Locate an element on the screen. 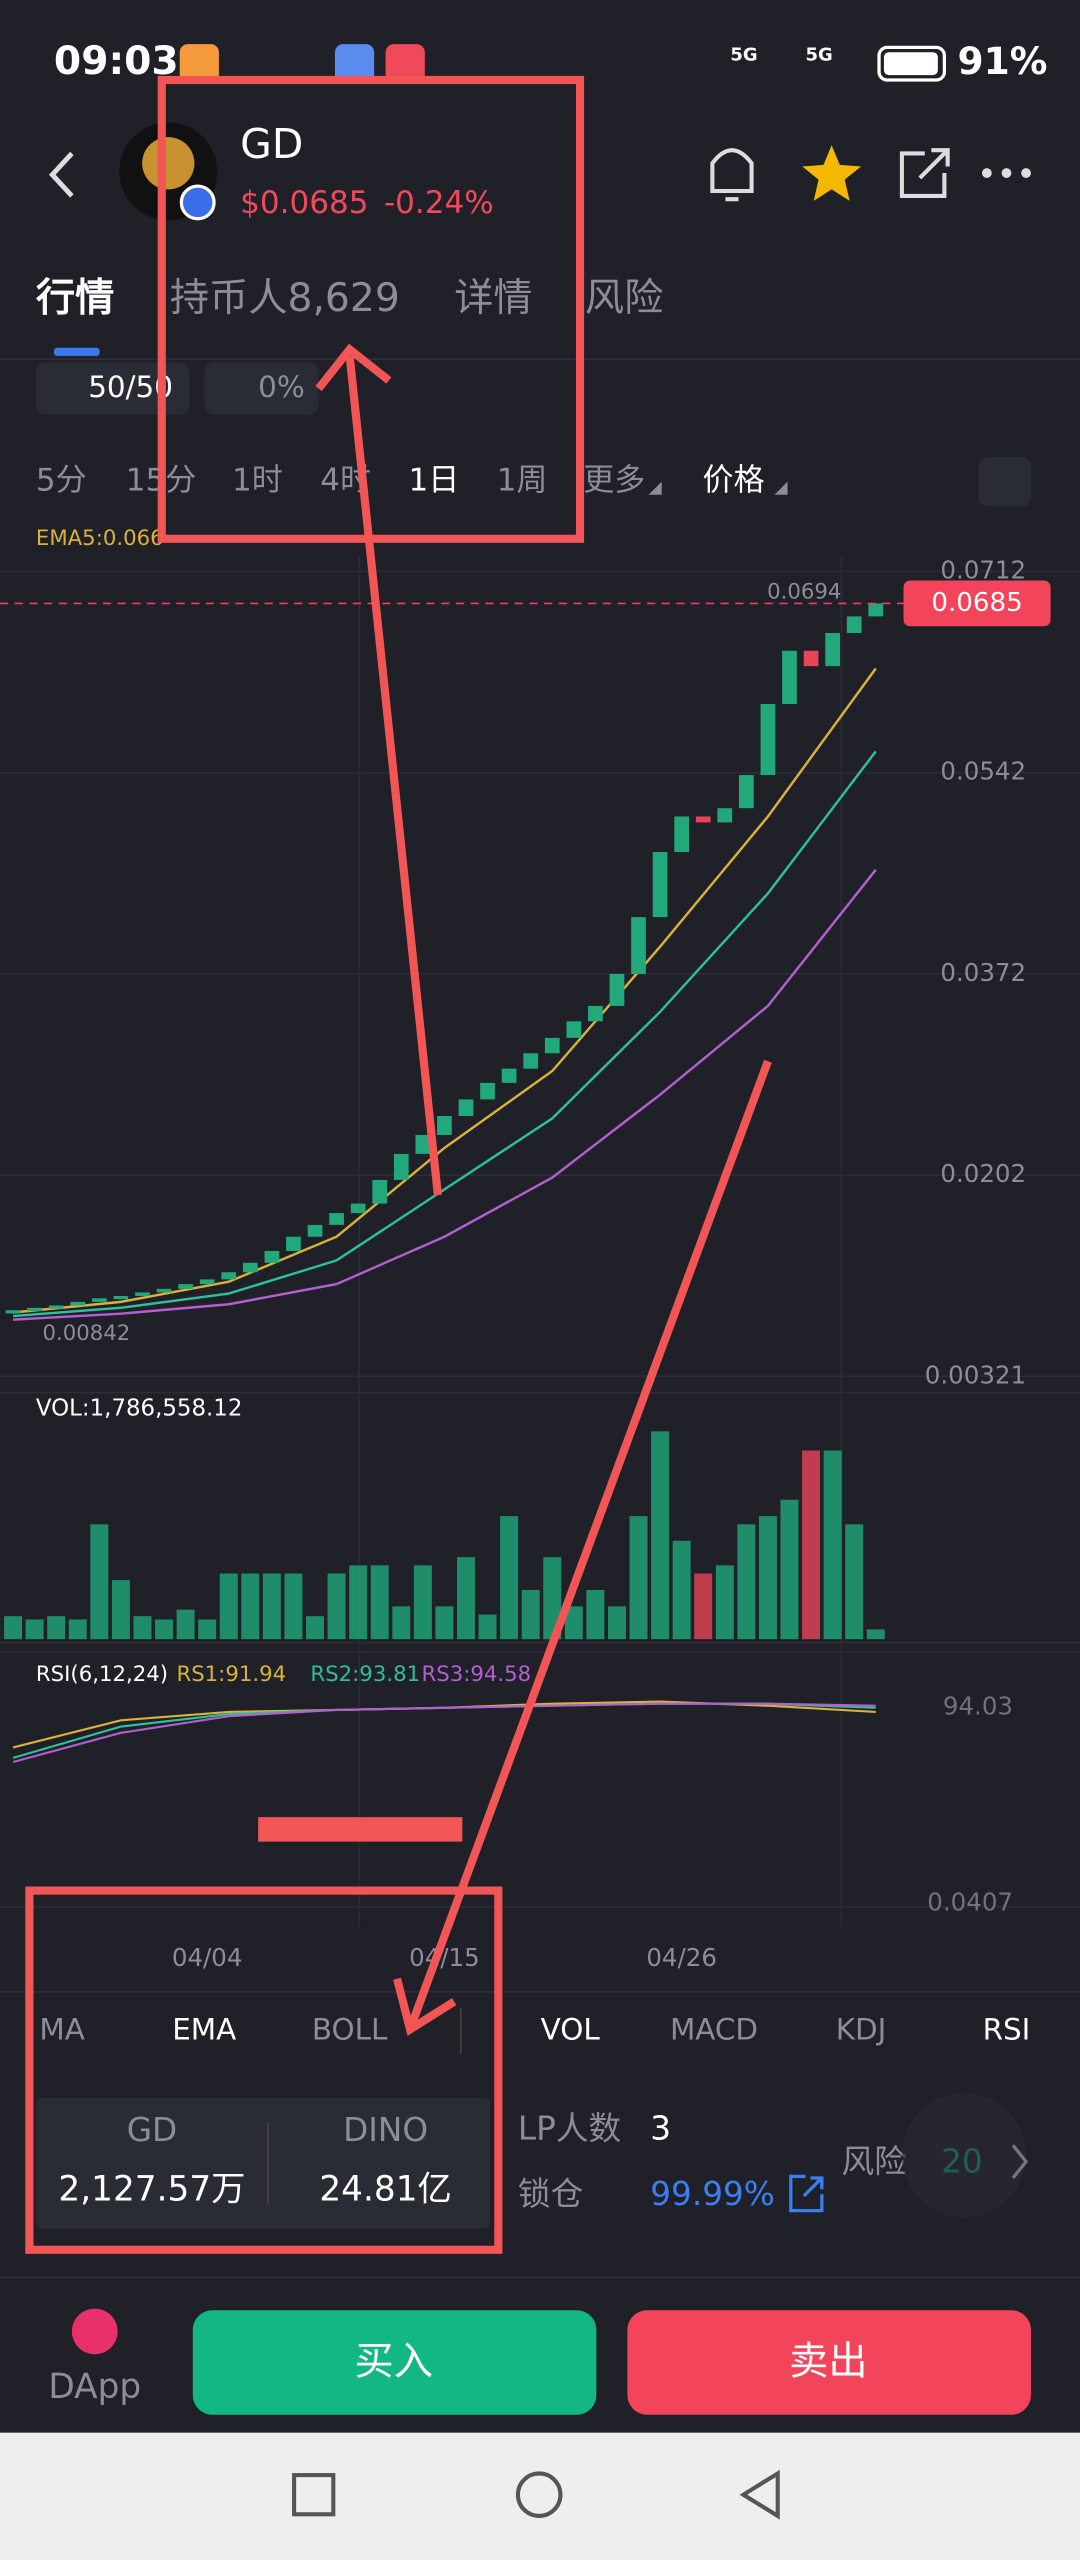  x-tick-label: 04/26 is located at coordinates (681, 1957).